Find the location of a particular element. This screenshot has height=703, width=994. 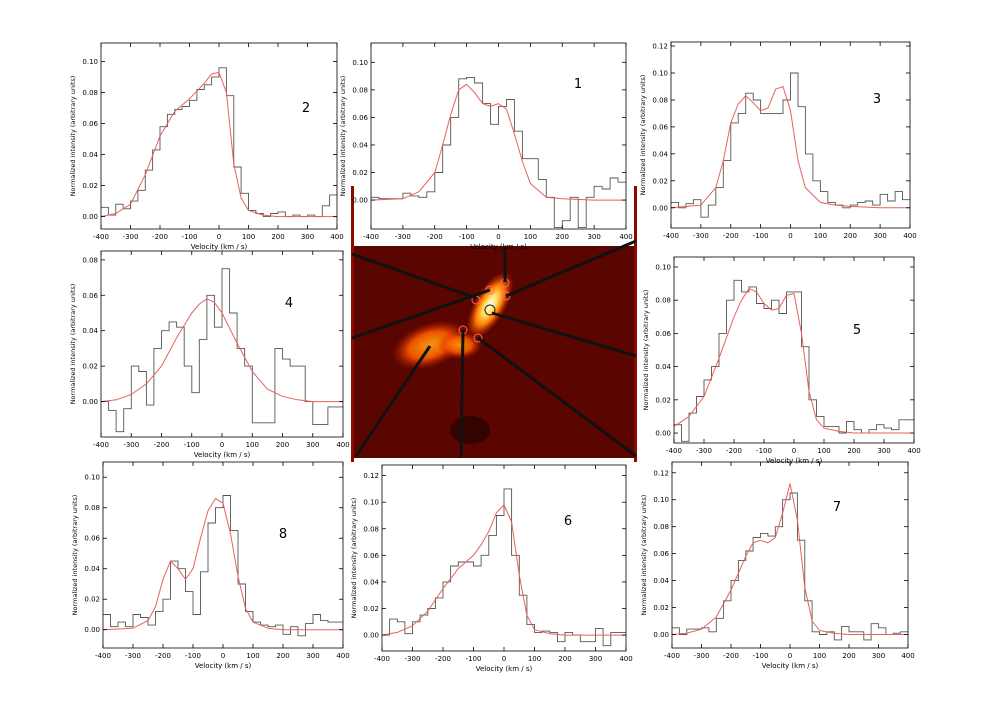

region-number-label: 6 is located at coordinates (568, 521).